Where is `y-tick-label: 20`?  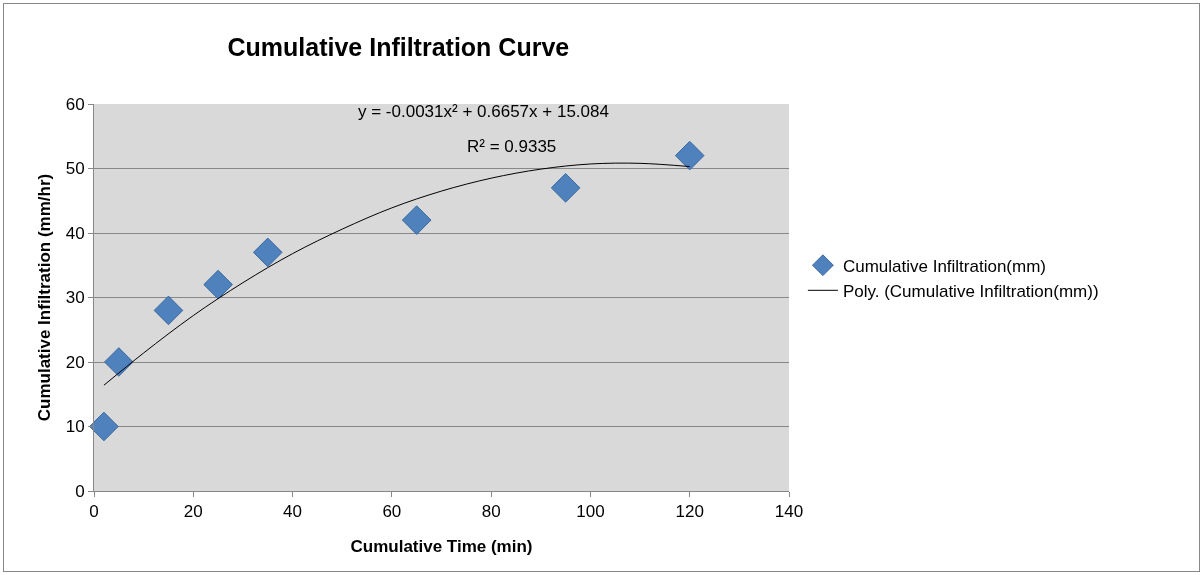 y-tick-label: 20 is located at coordinates (75, 362).